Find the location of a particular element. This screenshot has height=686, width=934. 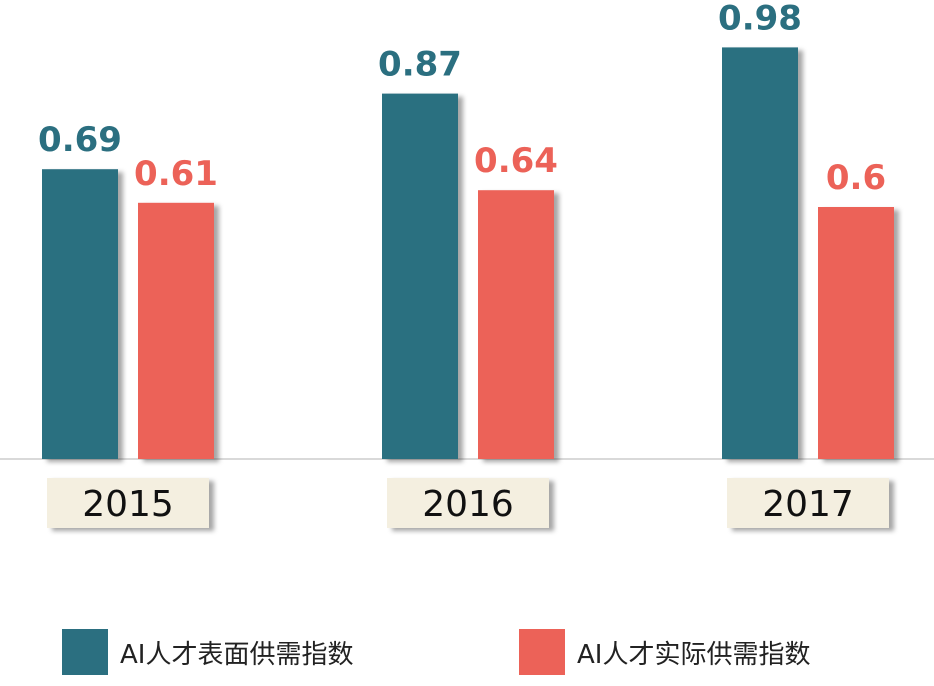

bar-actual-2015 is located at coordinates (176, 331).